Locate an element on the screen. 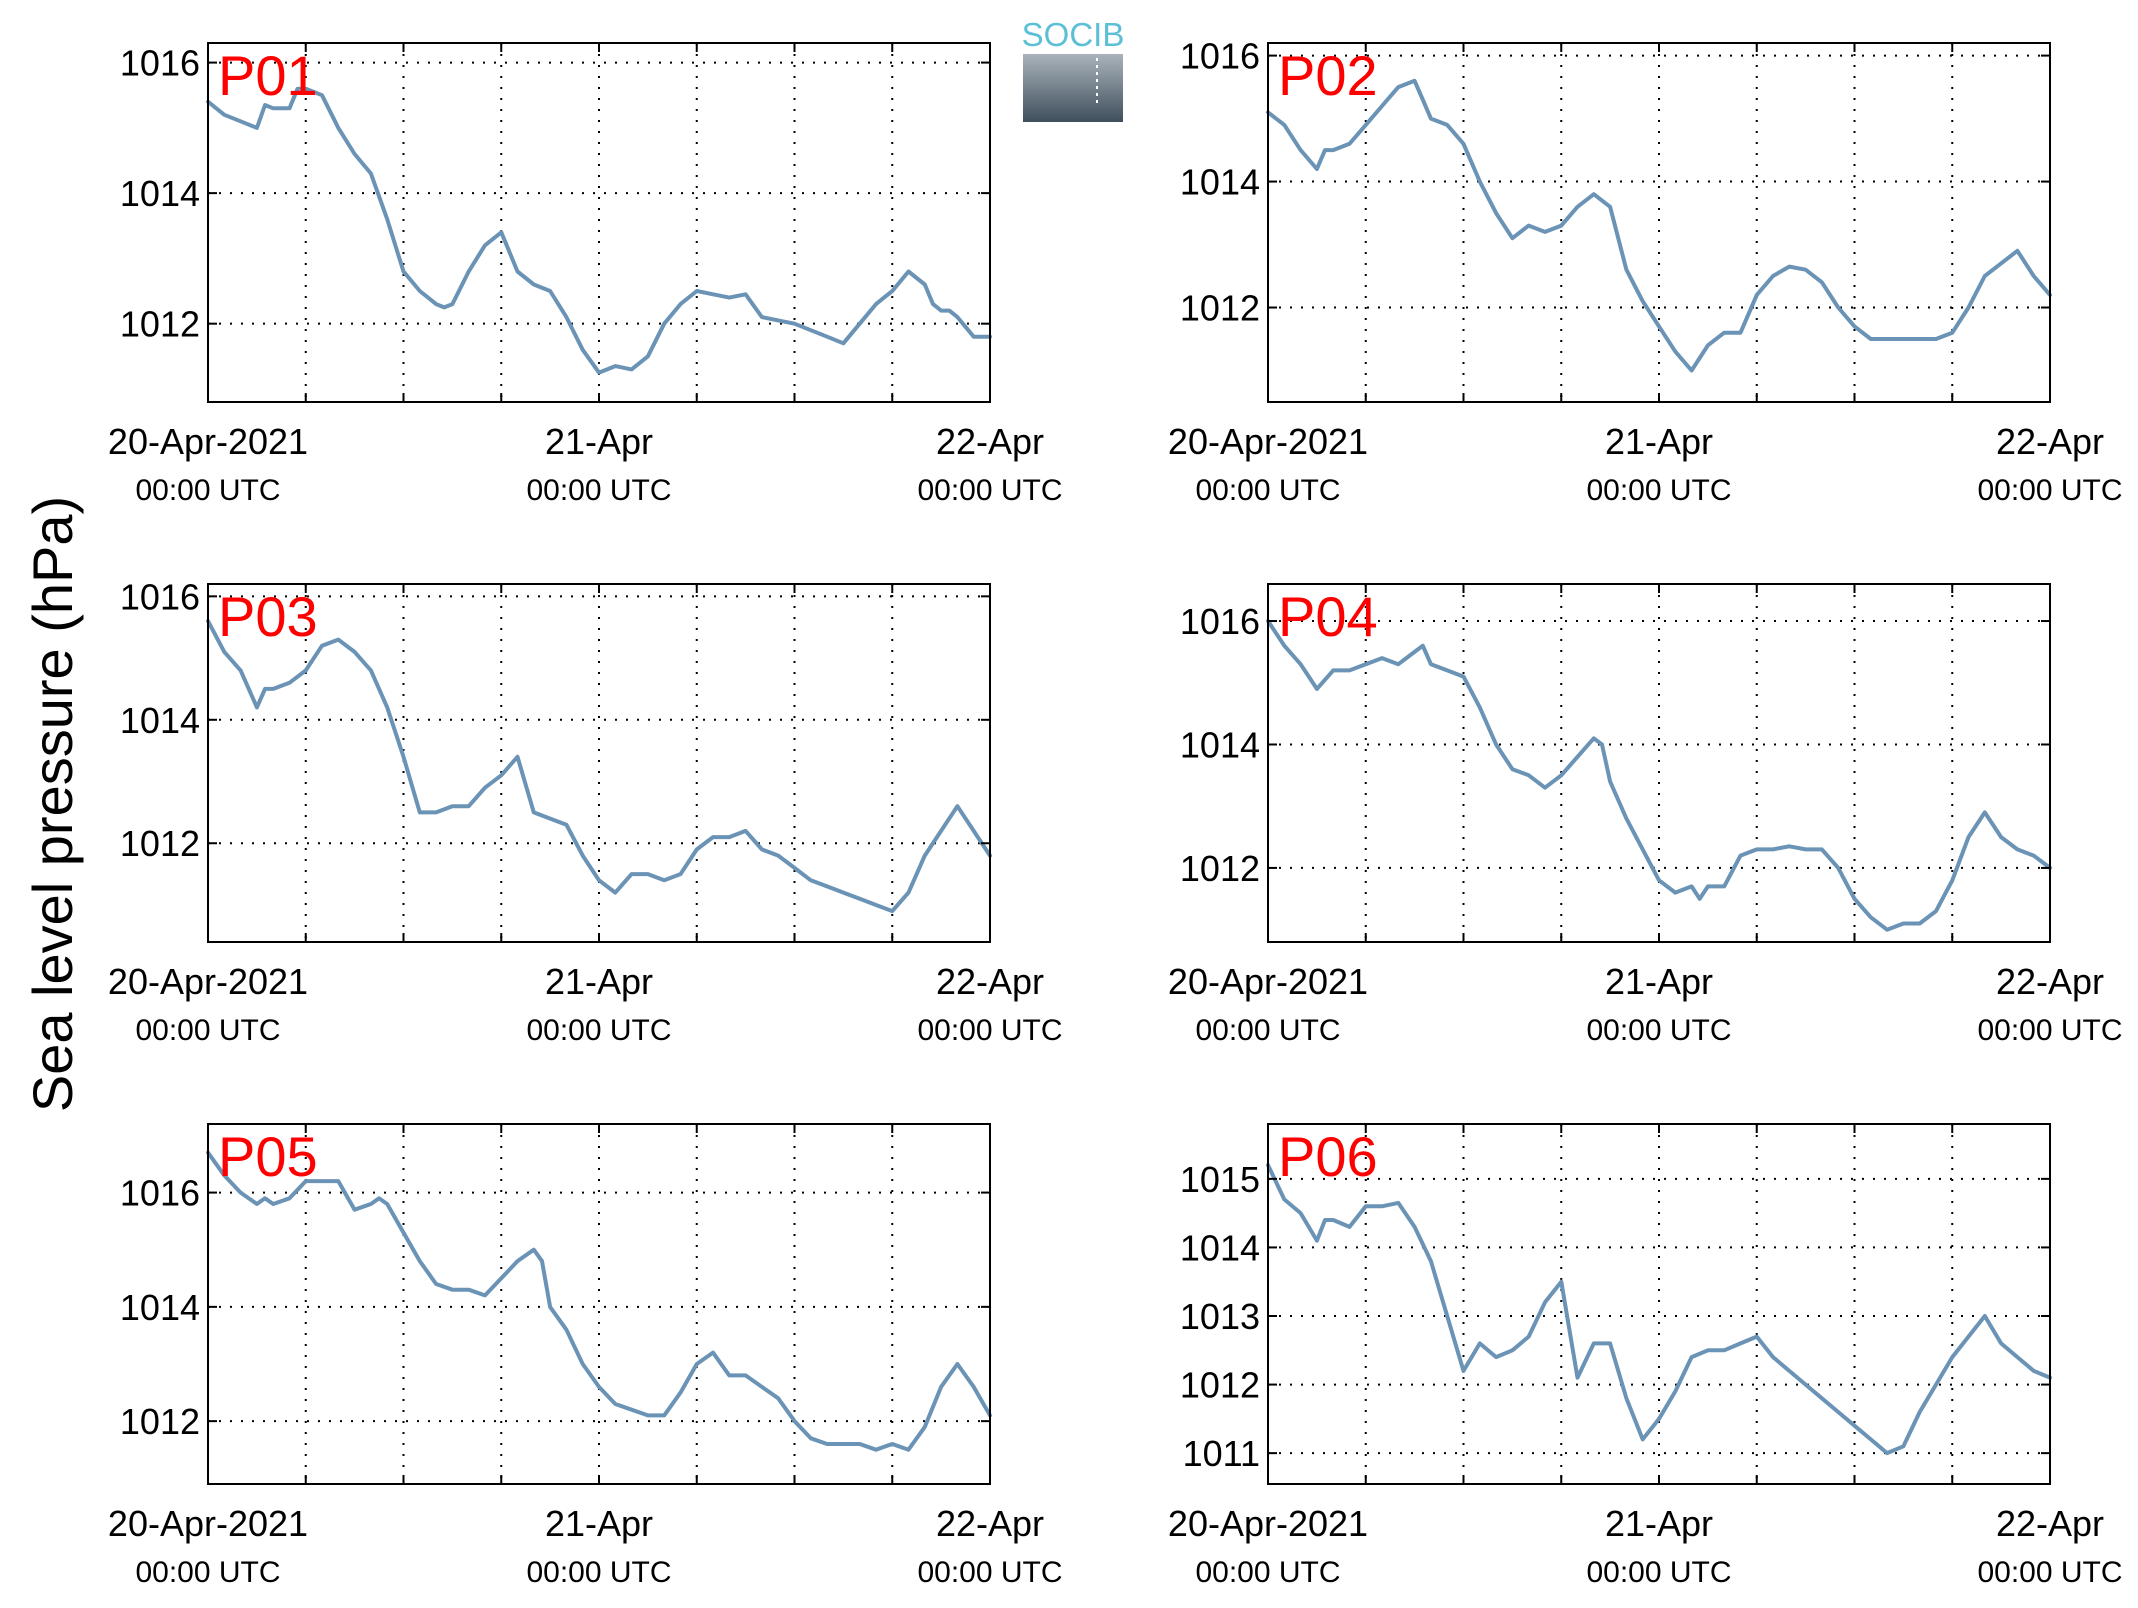  panel-label: P06 is located at coordinates (1328, 1156).